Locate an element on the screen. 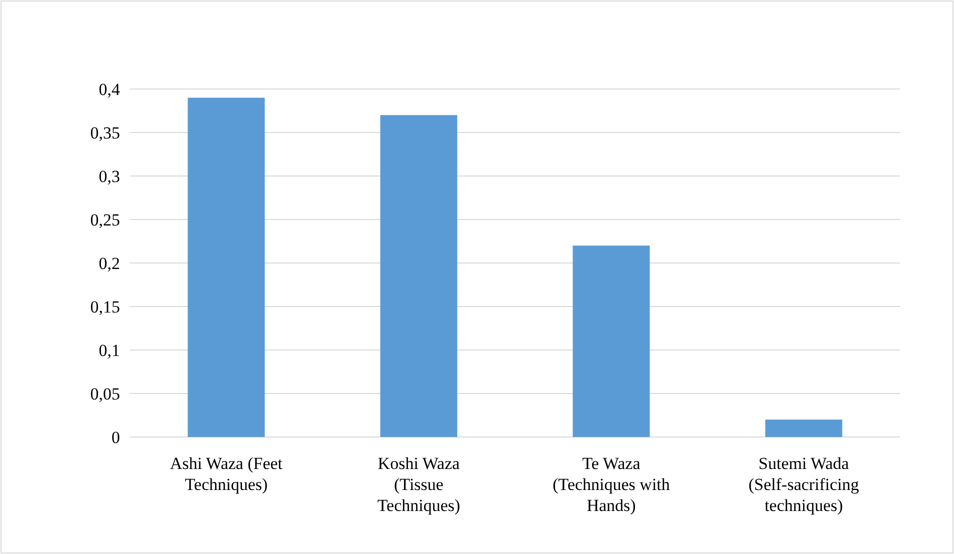  y-tick-label: 0,2 is located at coordinates (109, 263).